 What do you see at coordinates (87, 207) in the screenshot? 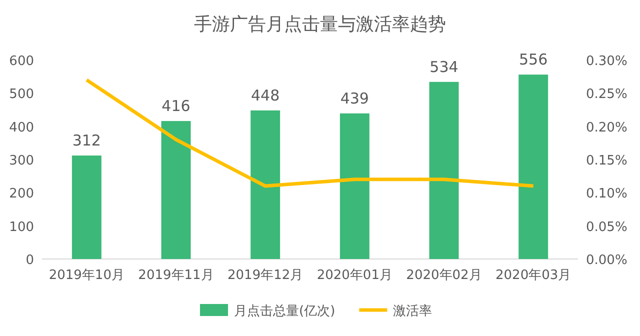
I see `bar` at bounding box center [87, 207].